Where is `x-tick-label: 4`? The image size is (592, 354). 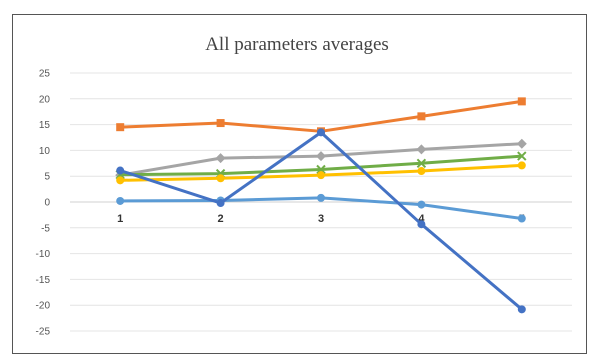 x-tick-label: 4 is located at coordinates (421, 219).